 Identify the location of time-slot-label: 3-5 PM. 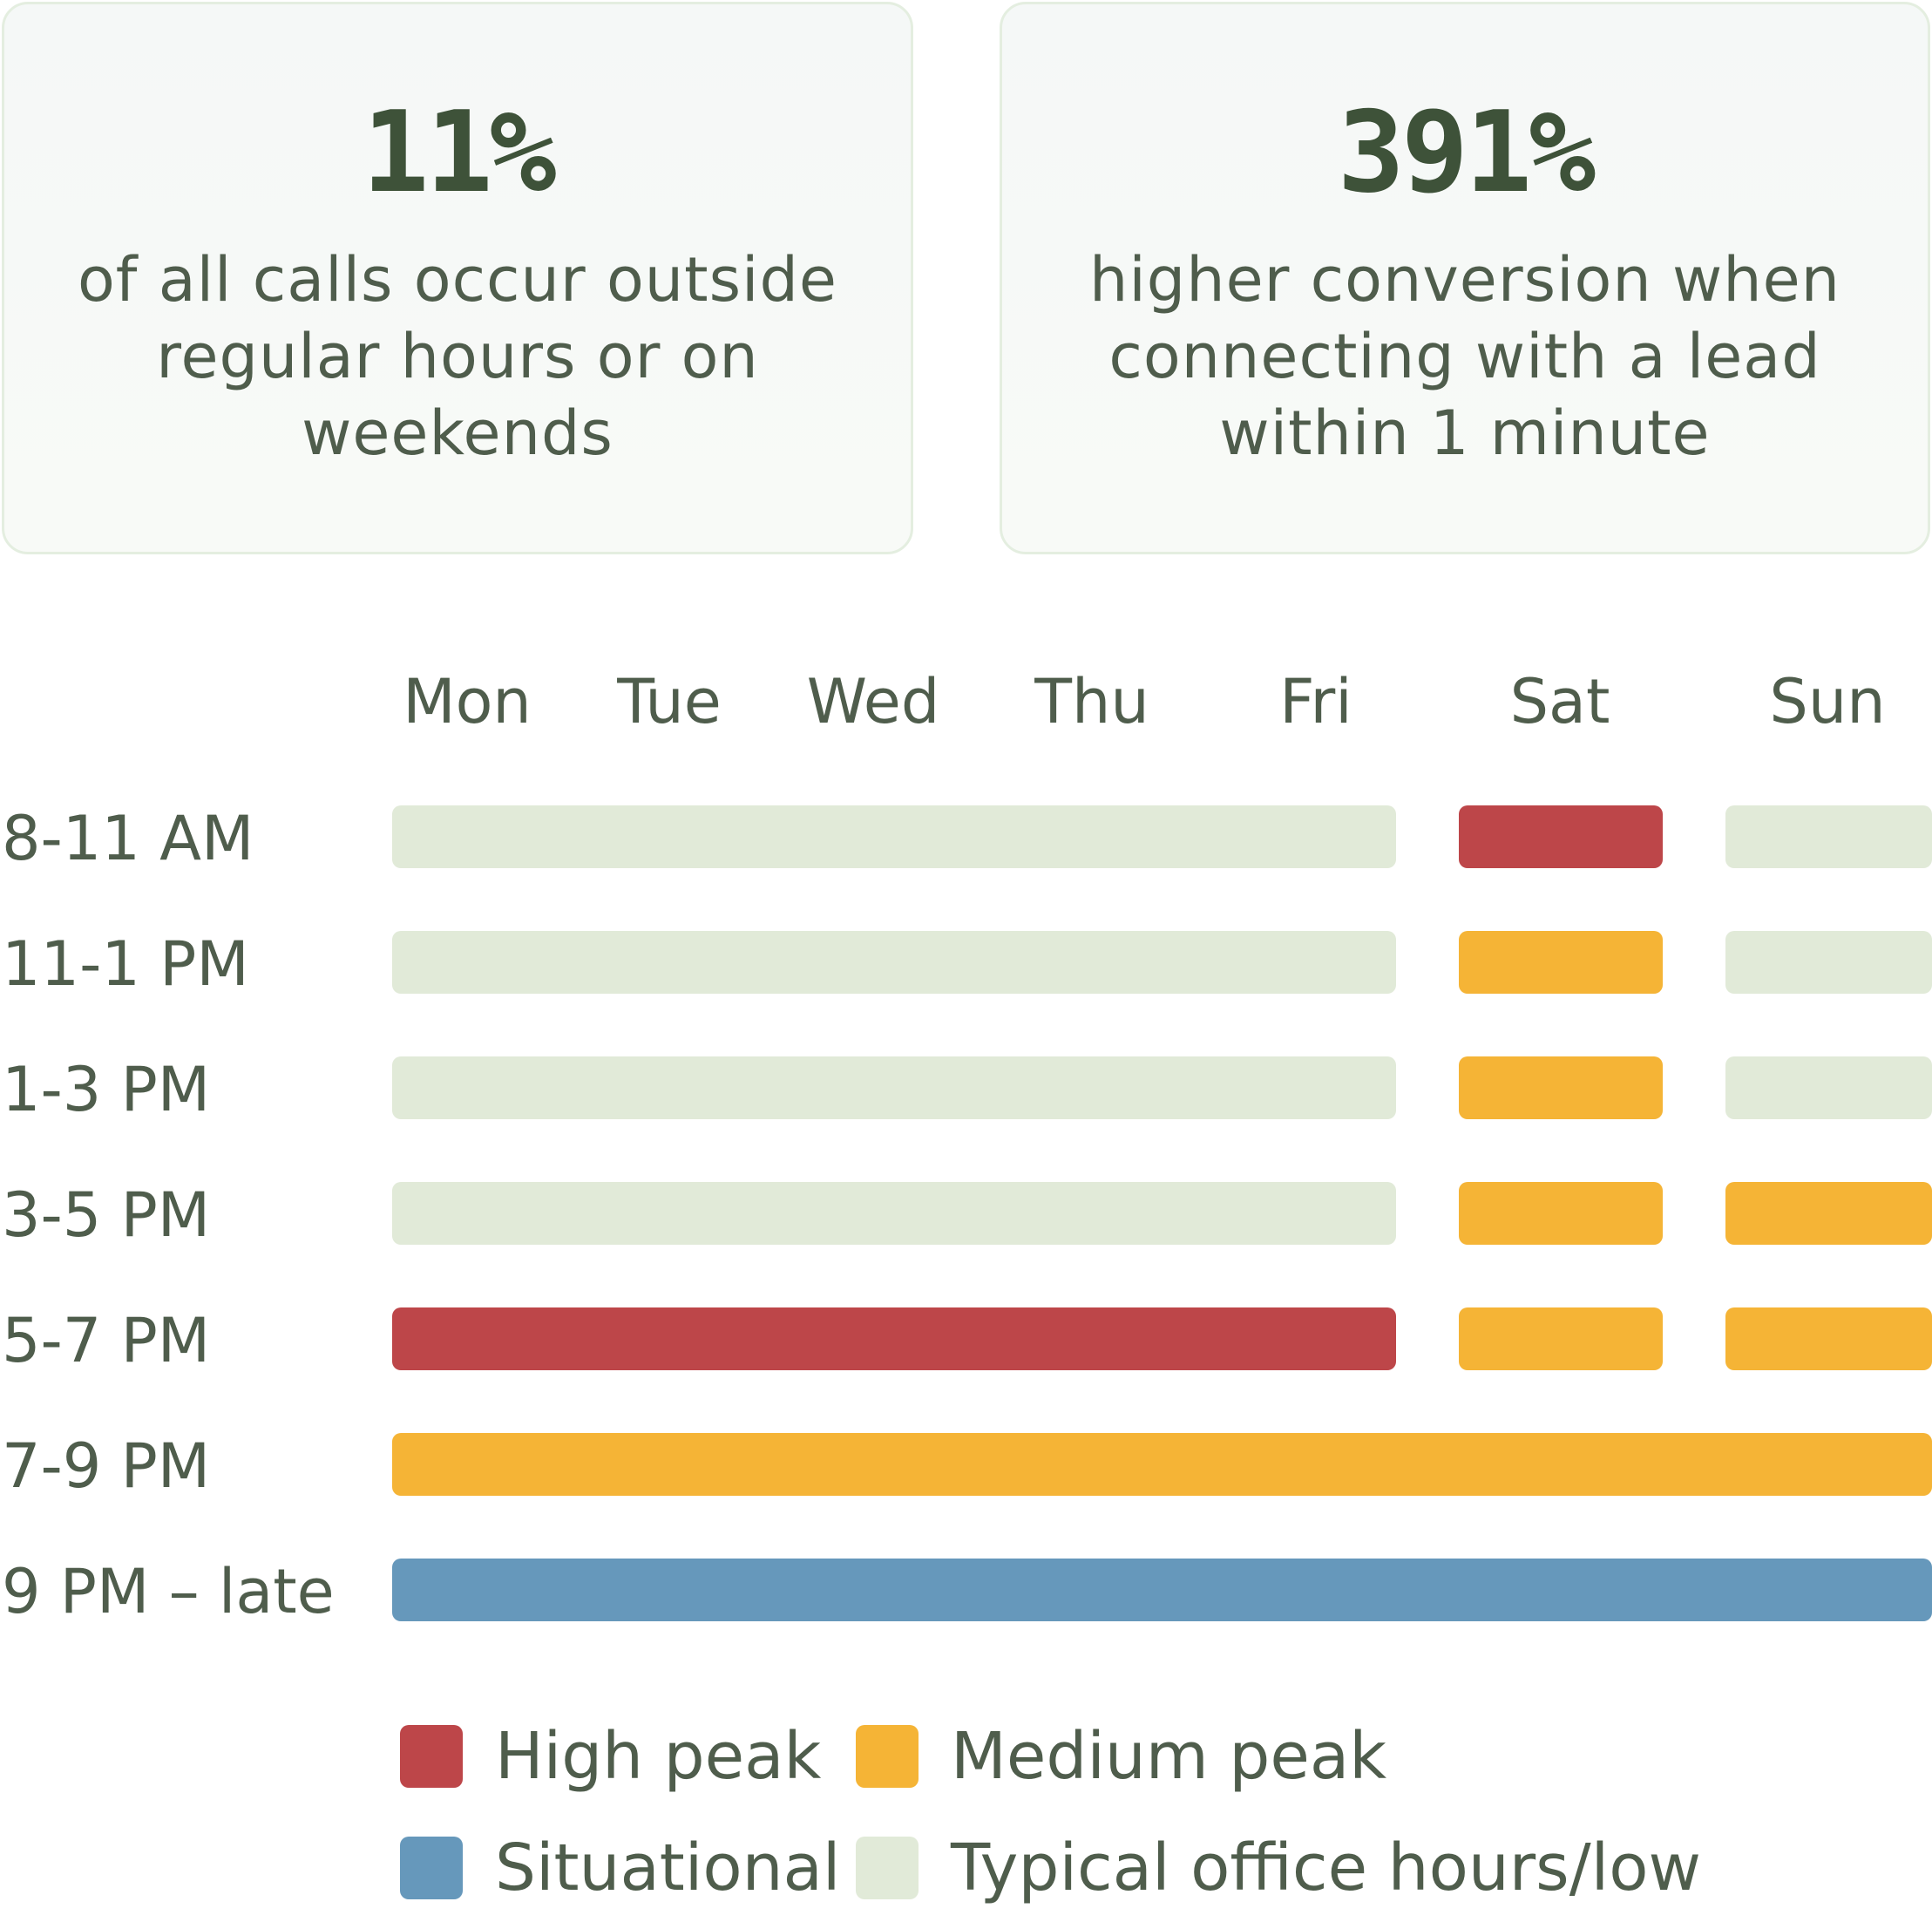
(106, 1215).